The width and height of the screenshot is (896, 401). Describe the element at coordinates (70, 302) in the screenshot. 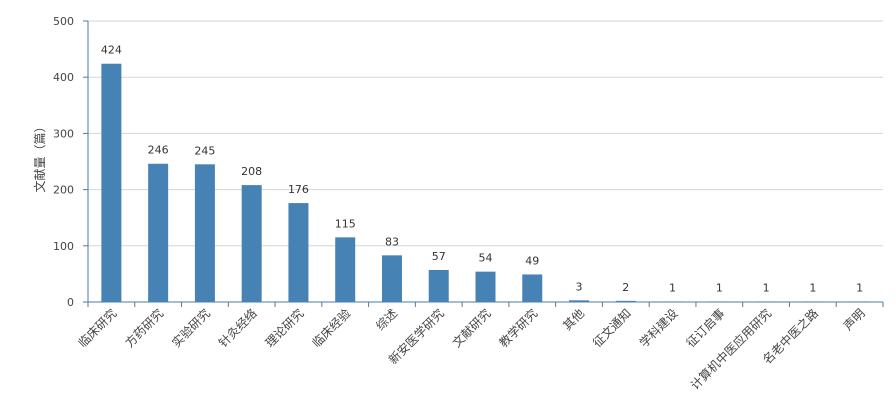

I see `y-tick-label: 0` at that location.